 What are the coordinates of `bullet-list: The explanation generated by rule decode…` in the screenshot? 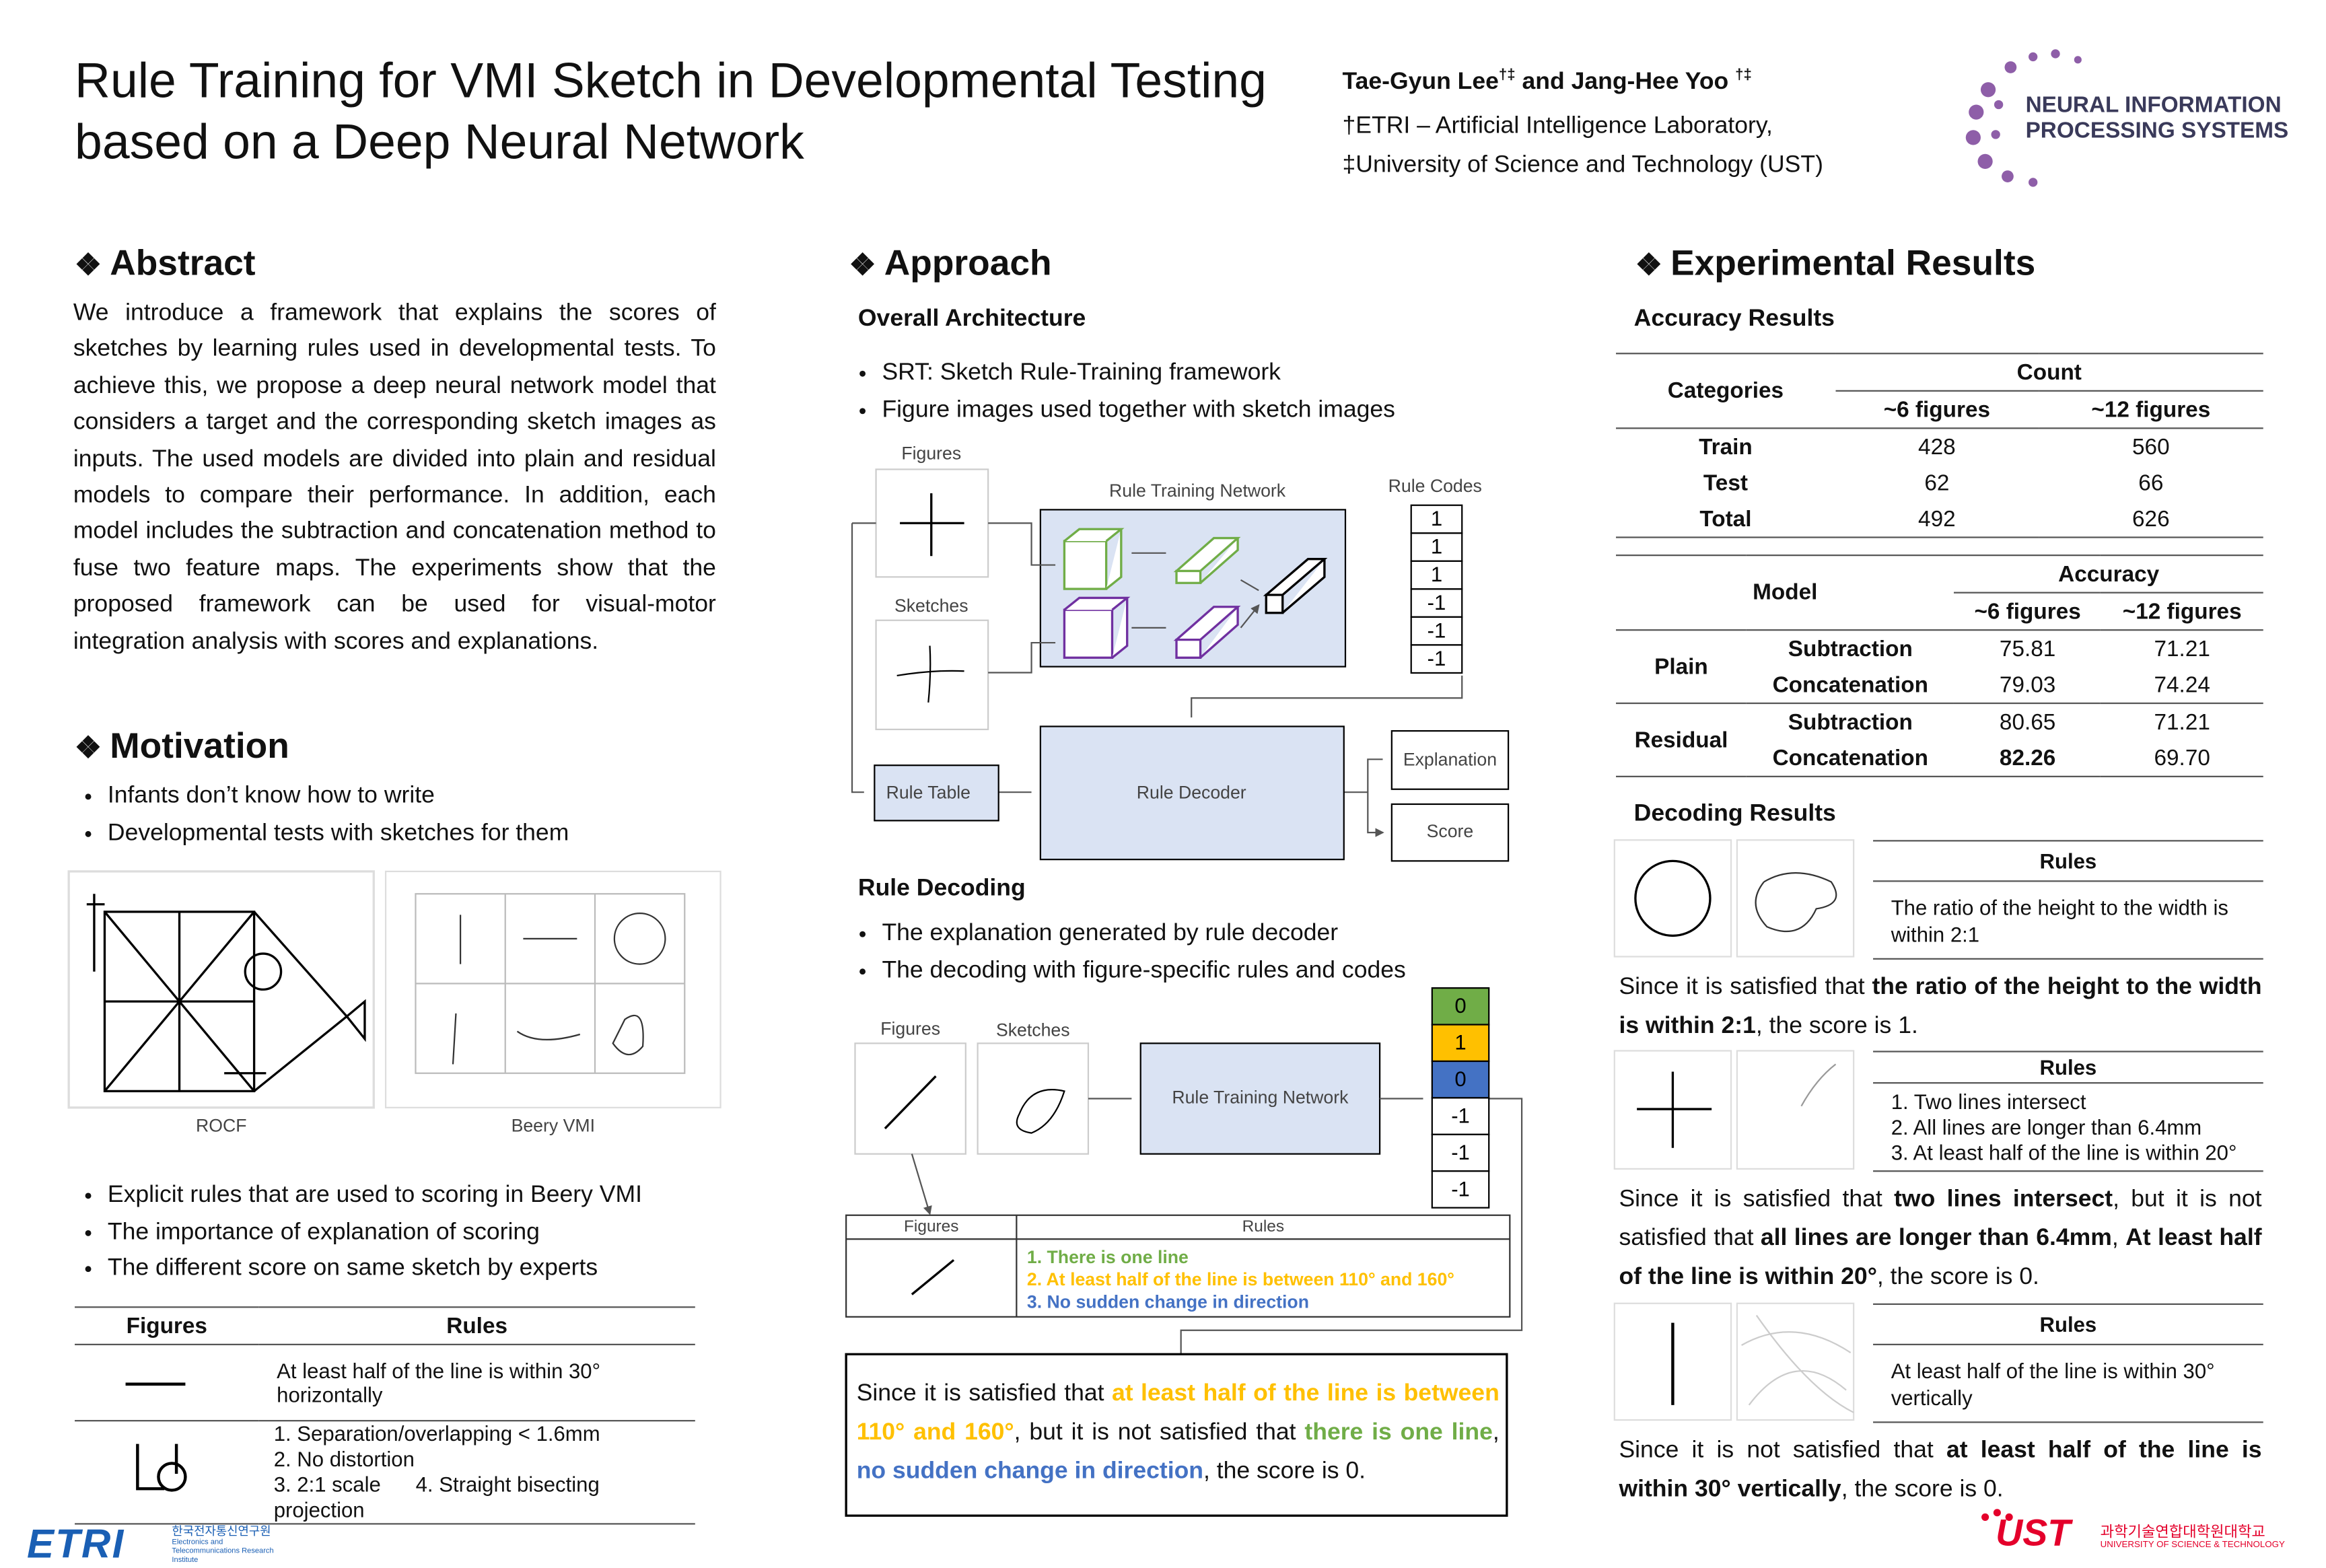 It's located at (1127, 954).